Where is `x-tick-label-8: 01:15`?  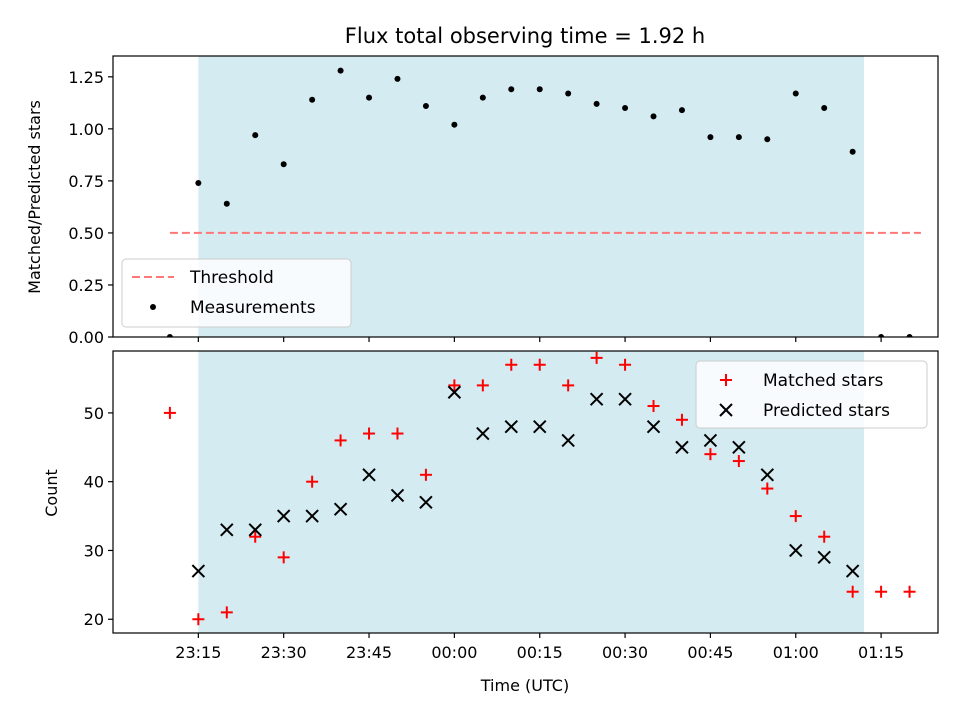 x-tick-label-8: 01:15 is located at coordinates (881, 652).